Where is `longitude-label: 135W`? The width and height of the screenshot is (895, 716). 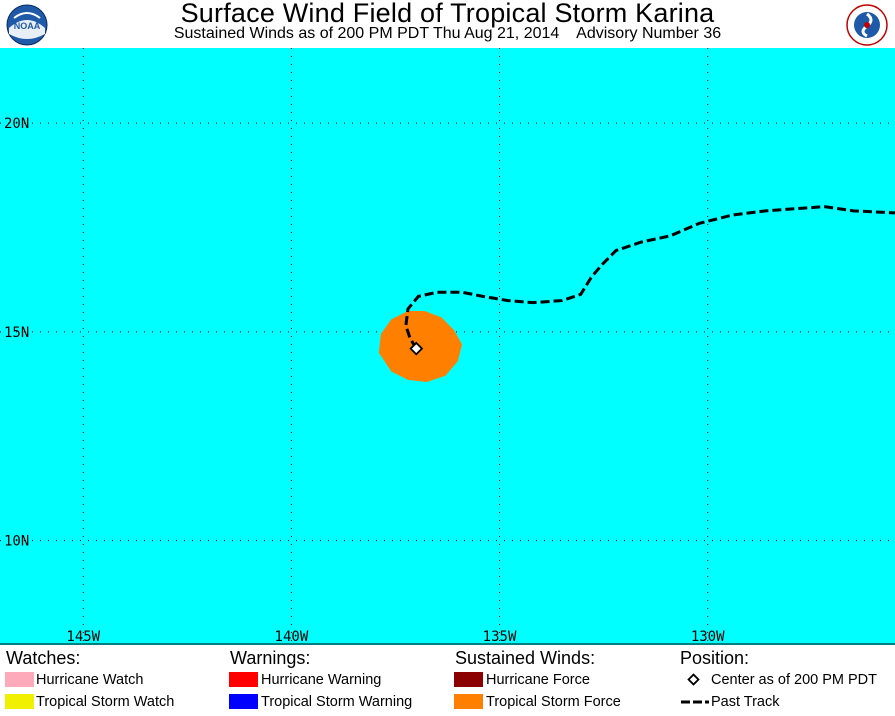
longitude-label: 135W is located at coordinates (500, 637).